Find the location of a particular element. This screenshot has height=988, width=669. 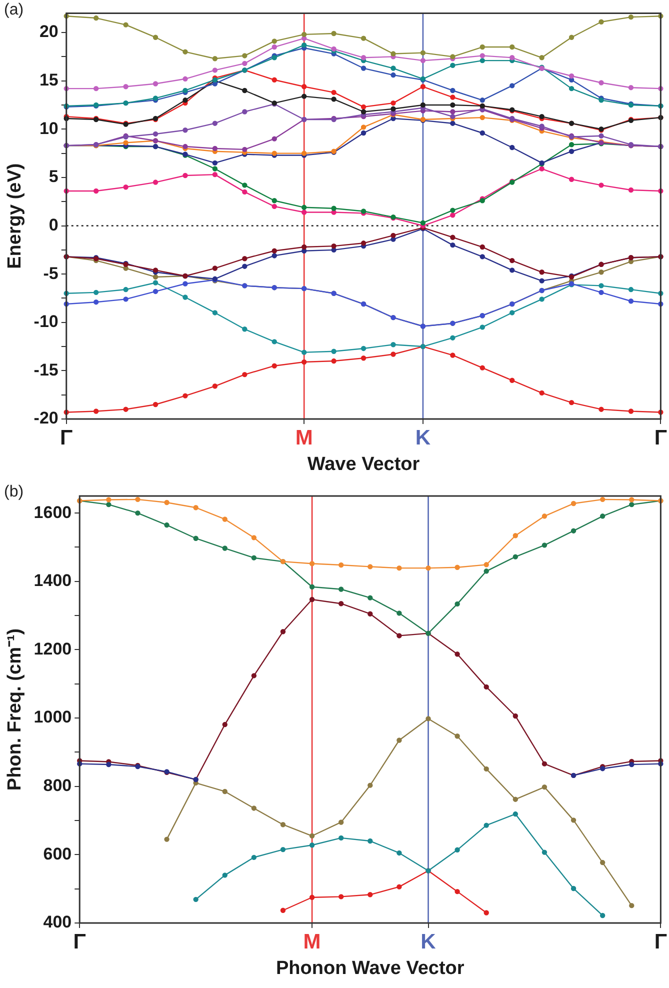

text: (b) is located at coordinates (14, 491).